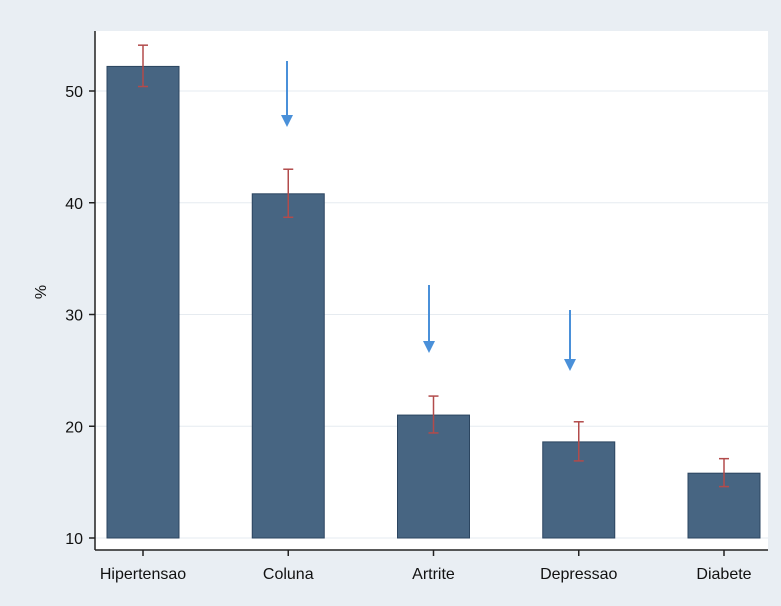 This screenshot has width=781, height=606. Describe the element at coordinates (570, 340) in the screenshot. I see `arrow-depressao` at that location.